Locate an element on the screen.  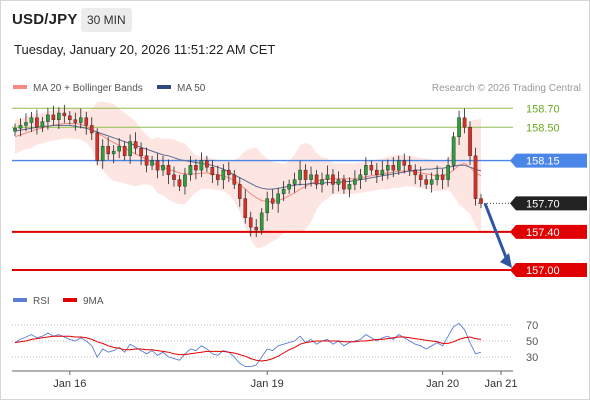
symbol-title: USD/JPY is located at coordinates (45, 19).